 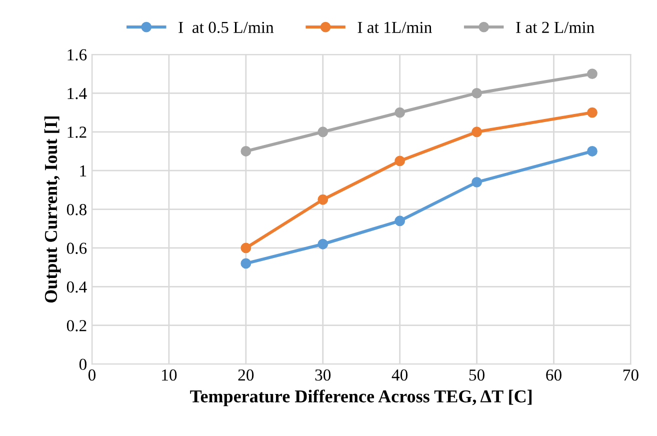 I want to click on y-tick-label: 0.4, so click(x=76, y=287).